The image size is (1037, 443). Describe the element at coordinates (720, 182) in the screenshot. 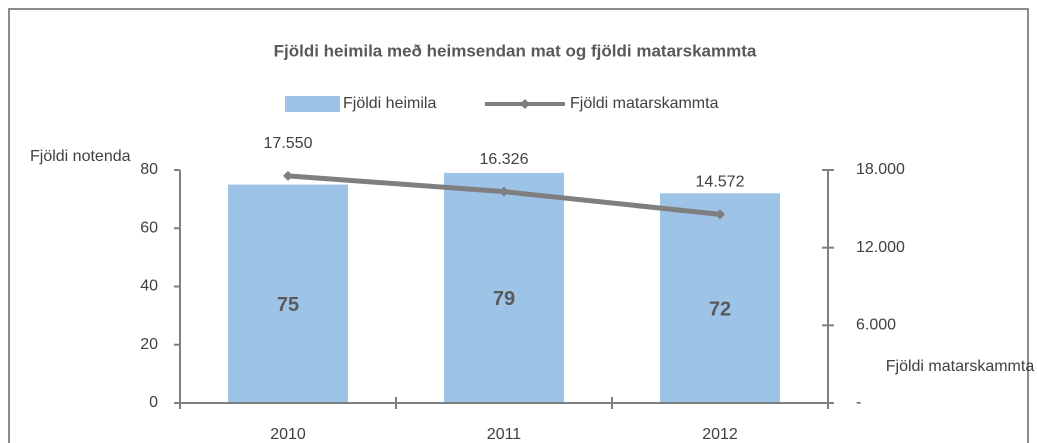

I see `line-value-label: 14.572` at that location.